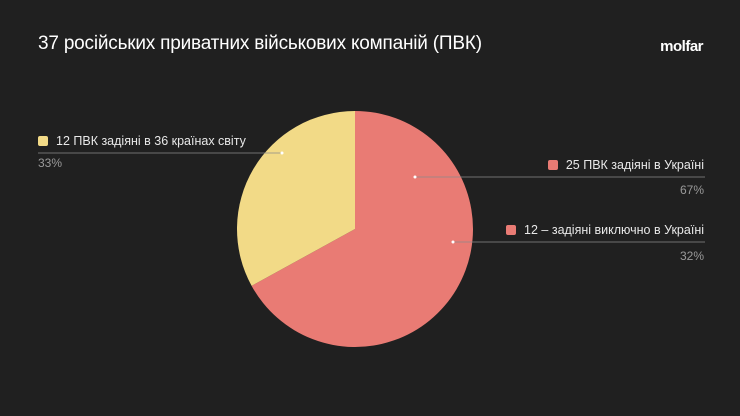 The image size is (740, 416). Describe the element at coordinates (634, 165) in the screenshot. I see `legend-label: 25 ПВК задіяні в Україні` at that location.